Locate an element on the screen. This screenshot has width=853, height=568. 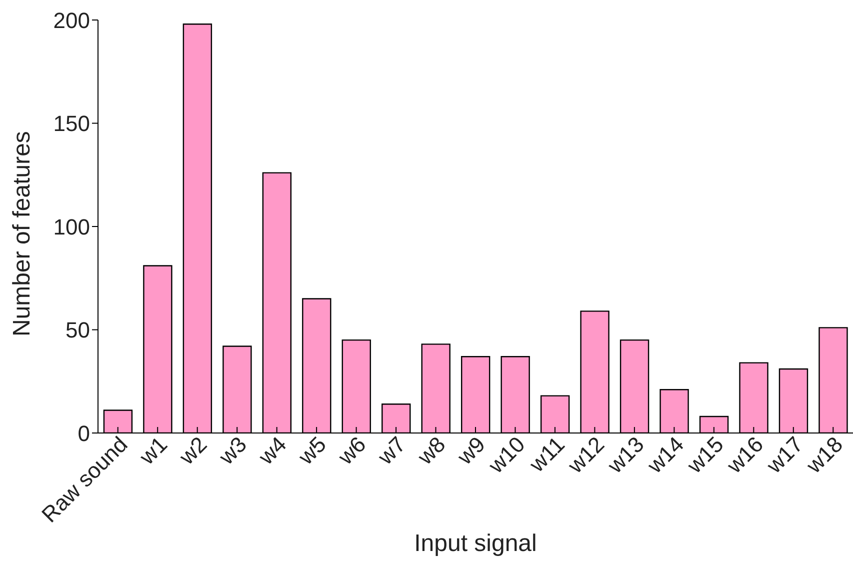
y-axis-title: Number of features is located at coordinates (22, 233).